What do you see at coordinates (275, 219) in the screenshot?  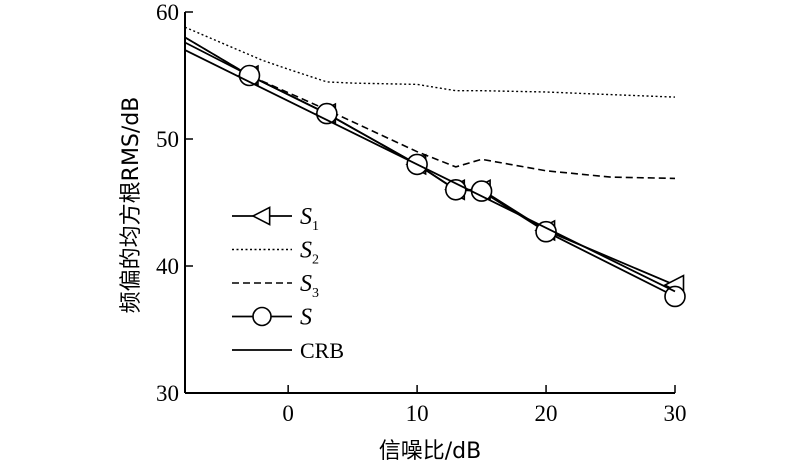 I see `legend-entry-1: S1` at bounding box center [275, 219].